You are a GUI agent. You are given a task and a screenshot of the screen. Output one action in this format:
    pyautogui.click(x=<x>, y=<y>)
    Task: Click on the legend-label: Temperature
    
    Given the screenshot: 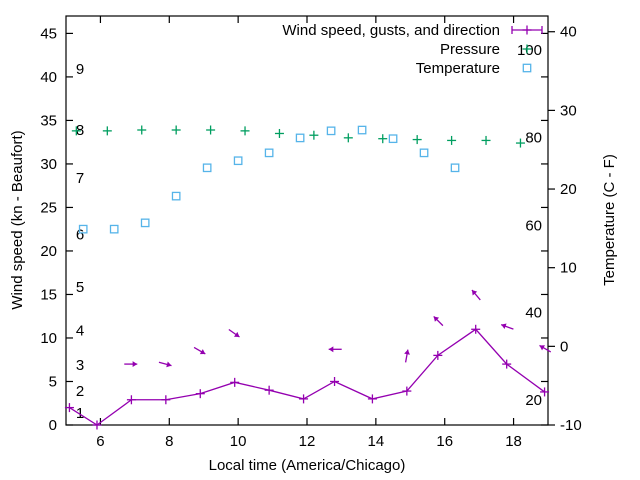 What is the action you would take?
    pyautogui.click(x=458, y=68)
    